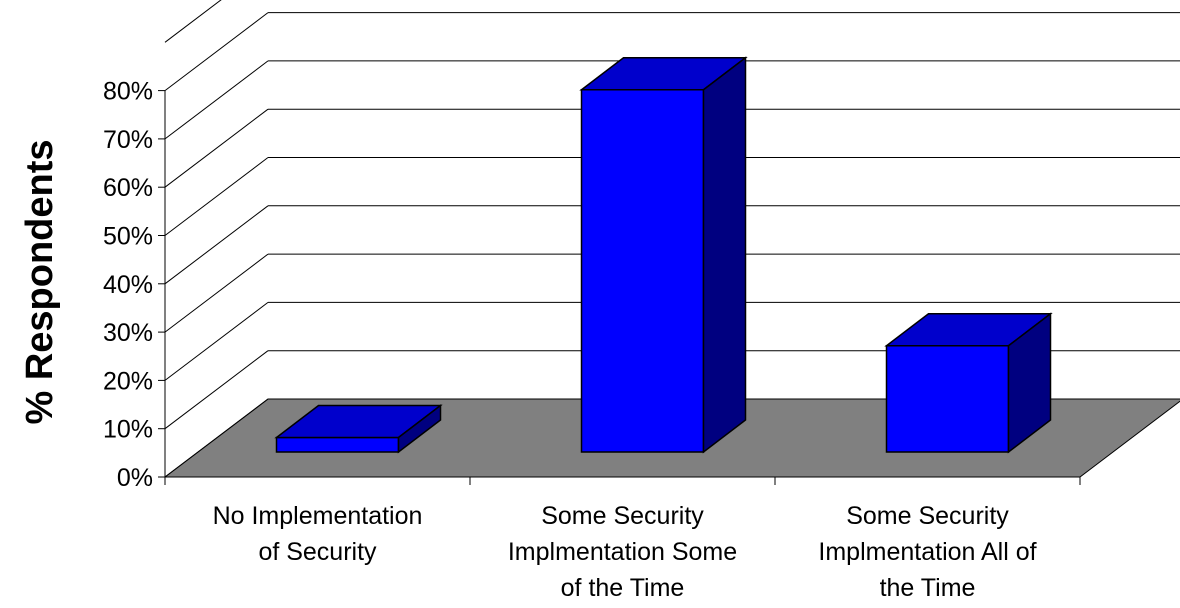 This screenshot has height=608, width=1180. What do you see at coordinates (40, 281) in the screenshot?
I see `y-axis-title: % Respondents` at bounding box center [40, 281].